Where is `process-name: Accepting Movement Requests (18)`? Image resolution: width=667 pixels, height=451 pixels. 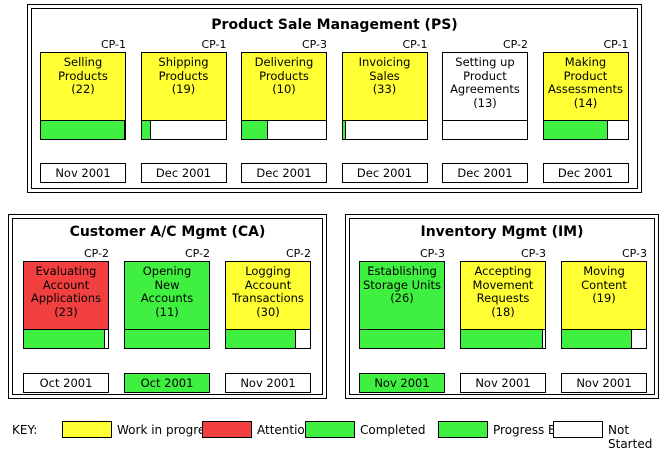
process-name: Accepting Movement Requests (18) is located at coordinates (503, 291).